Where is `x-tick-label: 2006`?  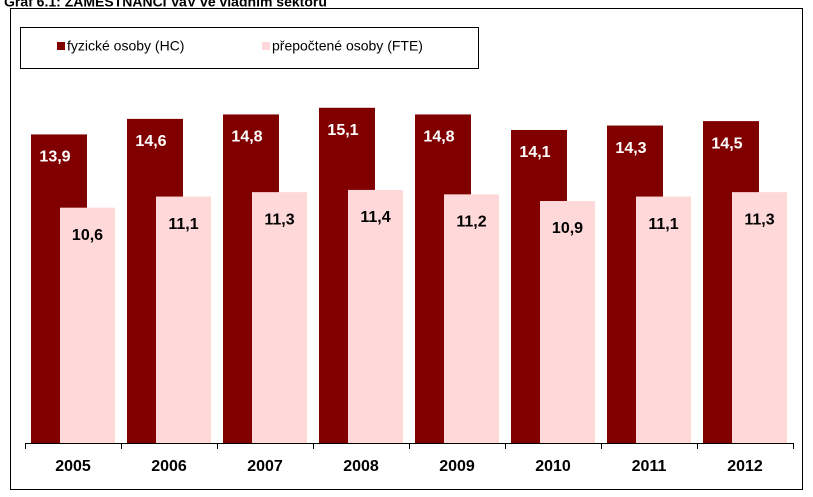
x-tick-label: 2006 is located at coordinates (169, 466).